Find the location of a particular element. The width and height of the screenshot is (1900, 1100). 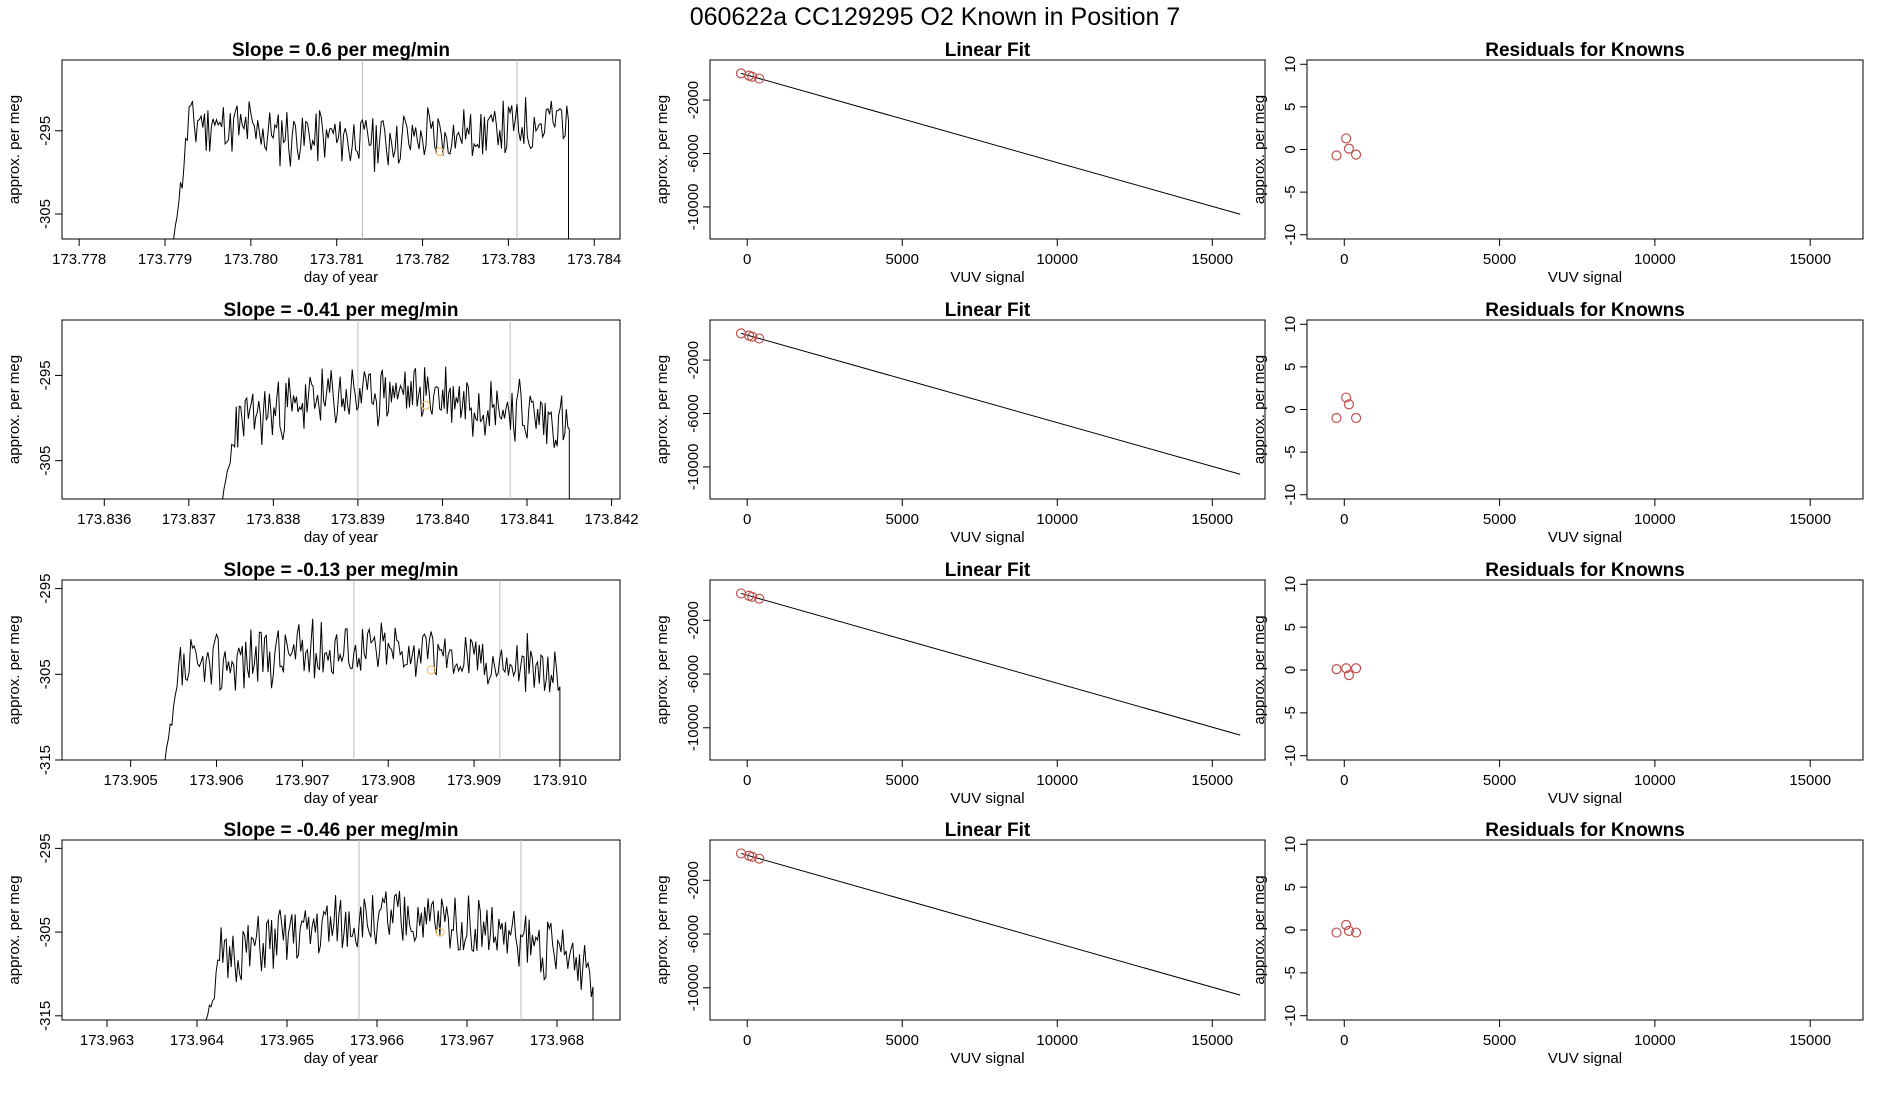

x-tick-label: 173.967 is located at coordinates (467, 1040).